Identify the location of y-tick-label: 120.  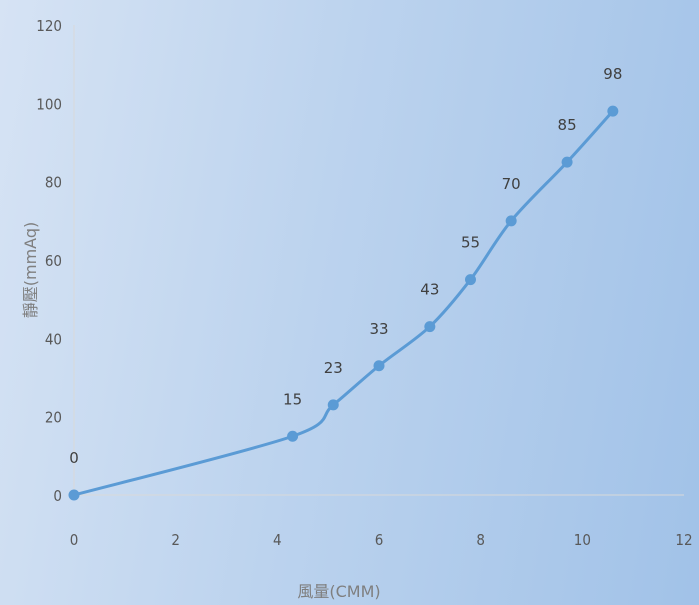
(49, 26).